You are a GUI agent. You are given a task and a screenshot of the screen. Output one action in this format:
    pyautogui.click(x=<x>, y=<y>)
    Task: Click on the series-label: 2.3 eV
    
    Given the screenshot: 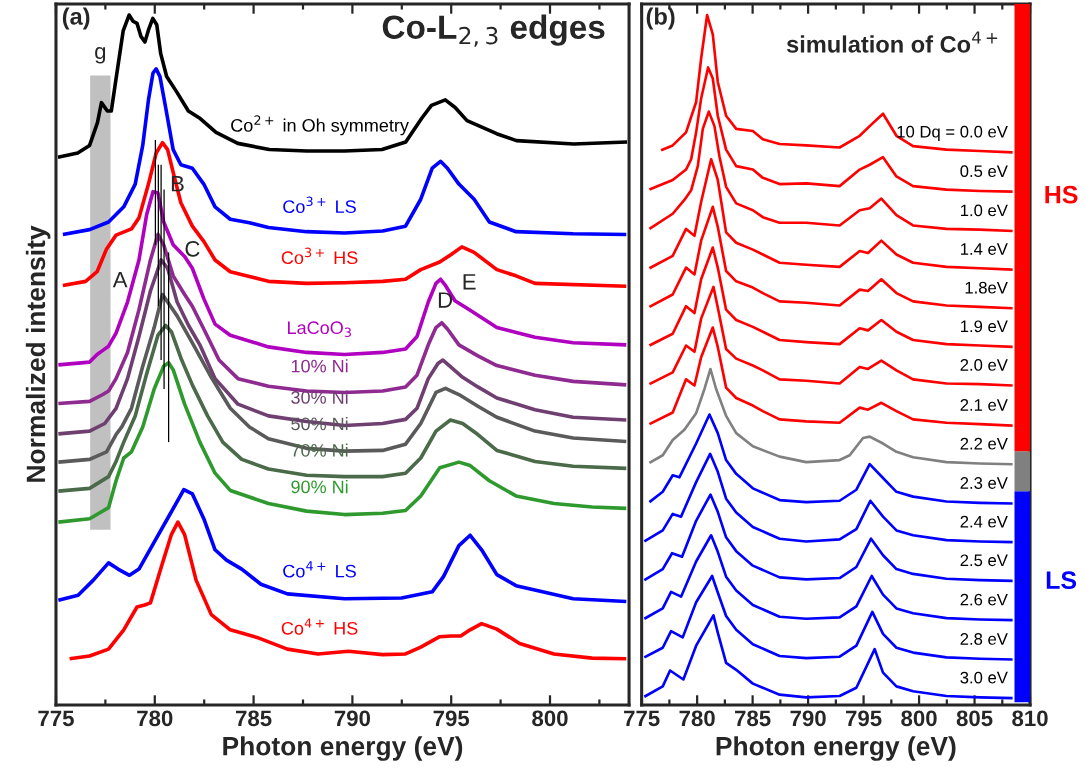 What is the action you would take?
    pyautogui.click(x=984, y=483)
    